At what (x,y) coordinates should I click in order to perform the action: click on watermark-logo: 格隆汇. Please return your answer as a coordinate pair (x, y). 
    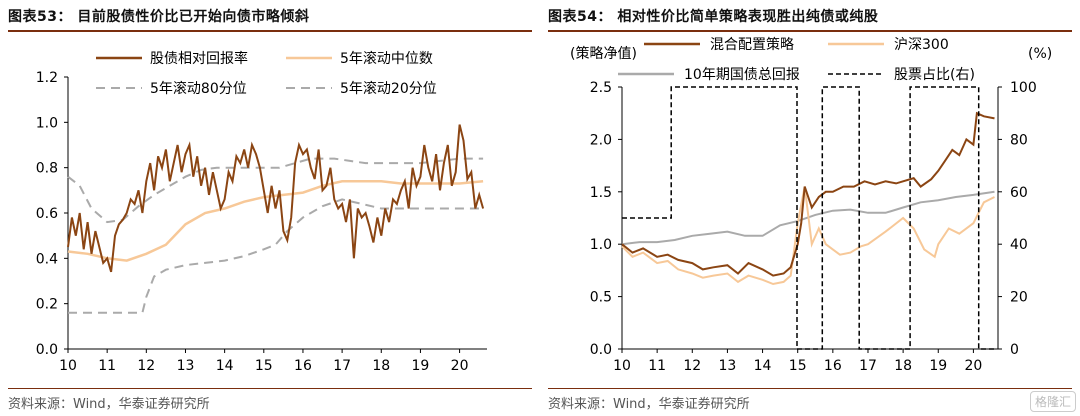
    Looking at the image, I should click on (1052, 401).